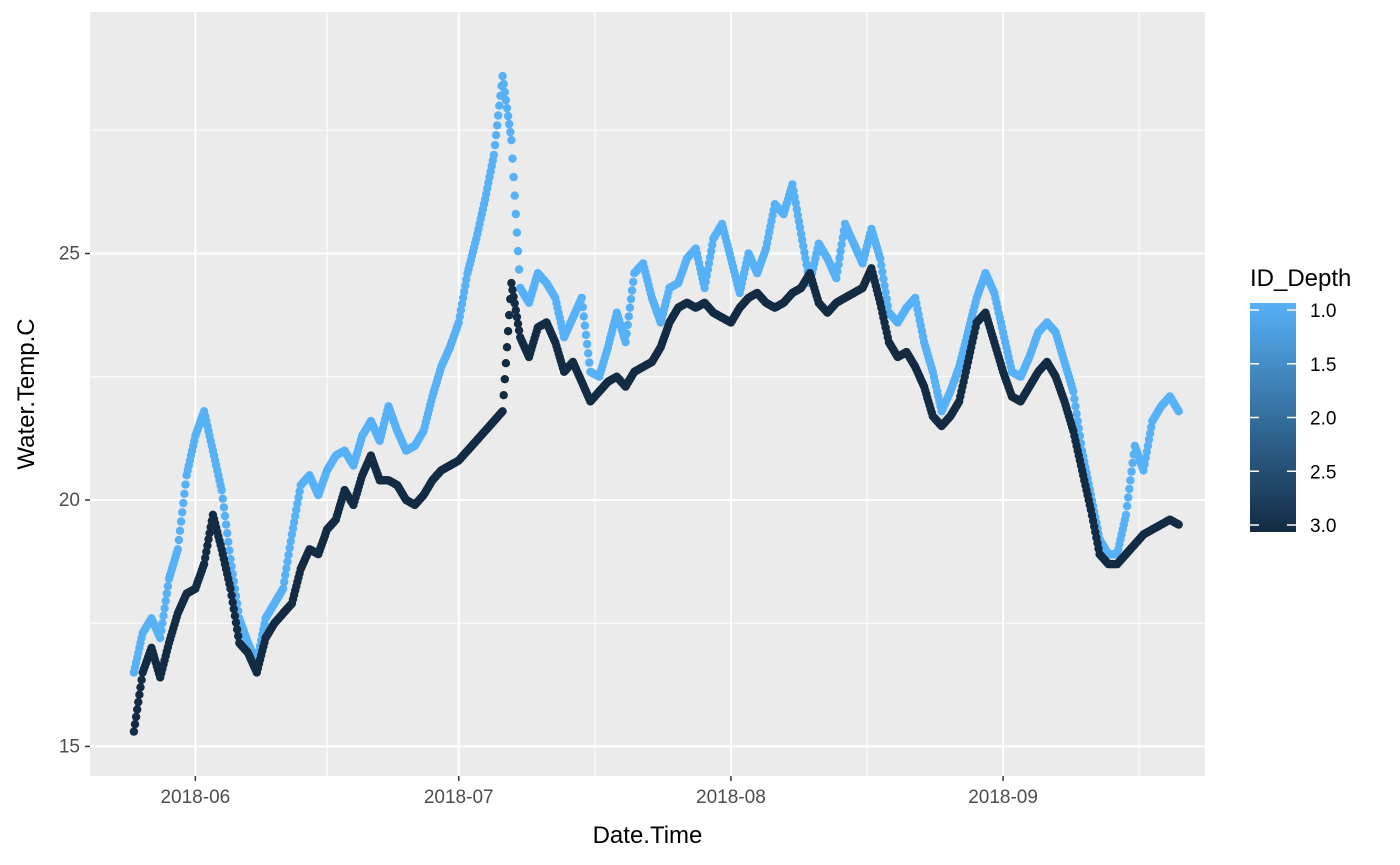 The image size is (1400, 865). What do you see at coordinates (1323, 311) in the screenshot?
I see `legend-label: 1.0` at bounding box center [1323, 311].